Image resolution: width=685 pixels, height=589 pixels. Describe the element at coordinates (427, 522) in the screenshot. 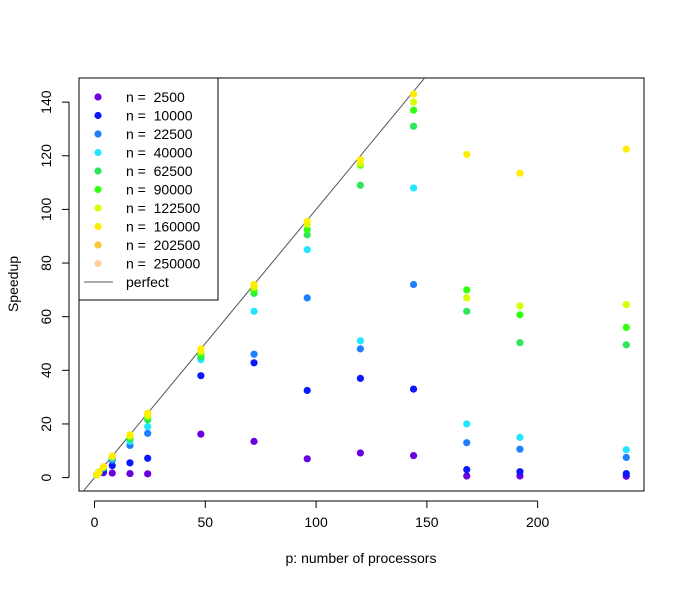

I see `x-tick-label: 150` at that location.